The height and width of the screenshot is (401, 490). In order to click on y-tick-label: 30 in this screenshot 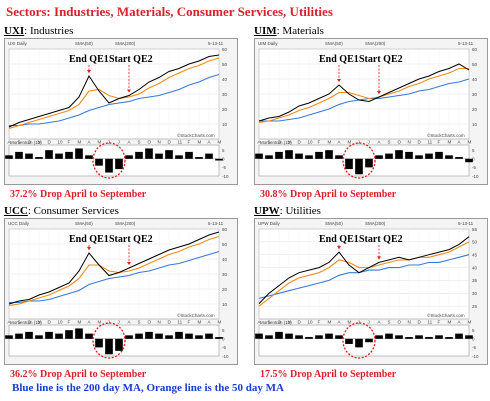, I will do `click(225, 274)`.